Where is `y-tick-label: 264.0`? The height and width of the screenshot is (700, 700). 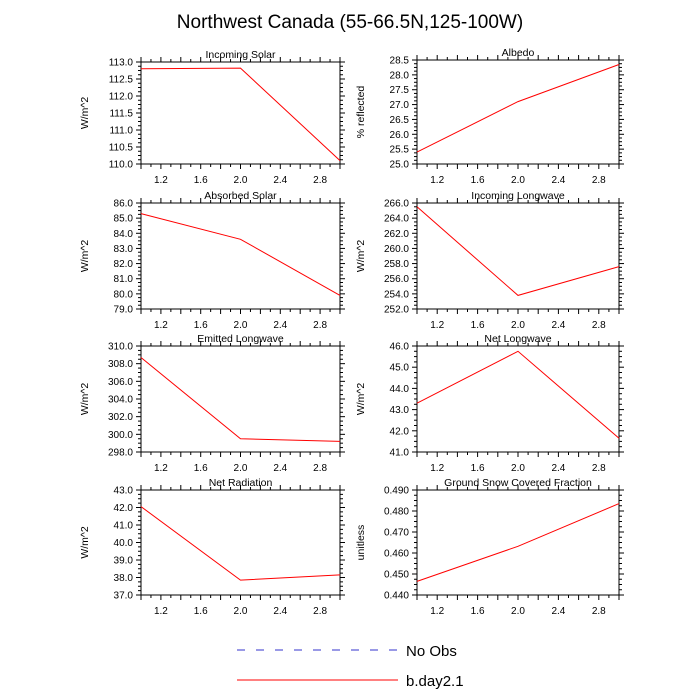
y-tick-label: 264.0 is located at coordinates (396, 219).